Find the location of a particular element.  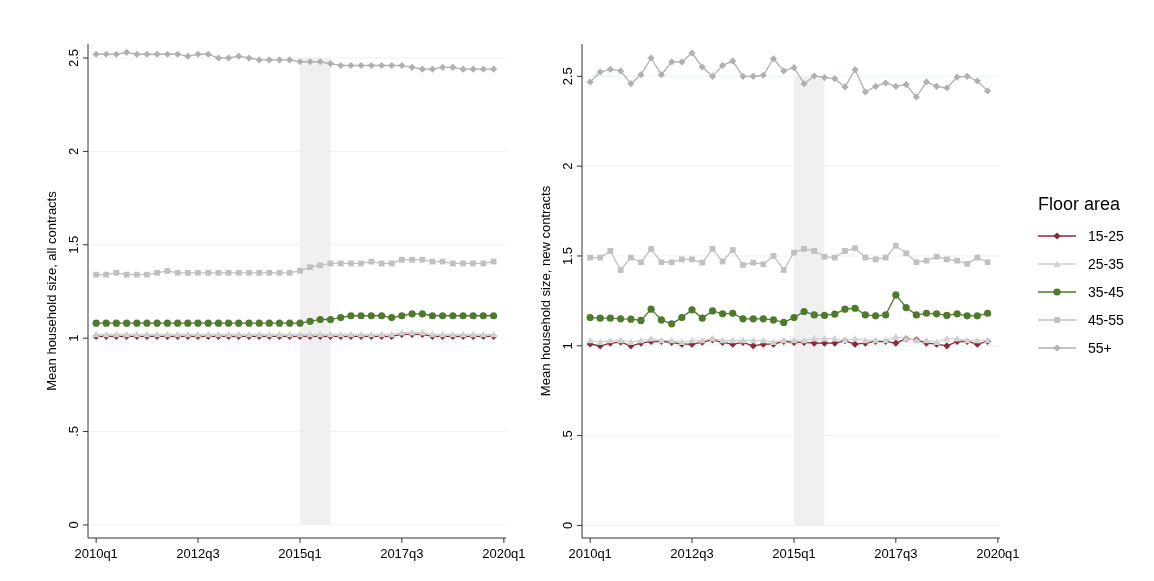

legend-title: Floor area is located at coordinates (1080, 204).